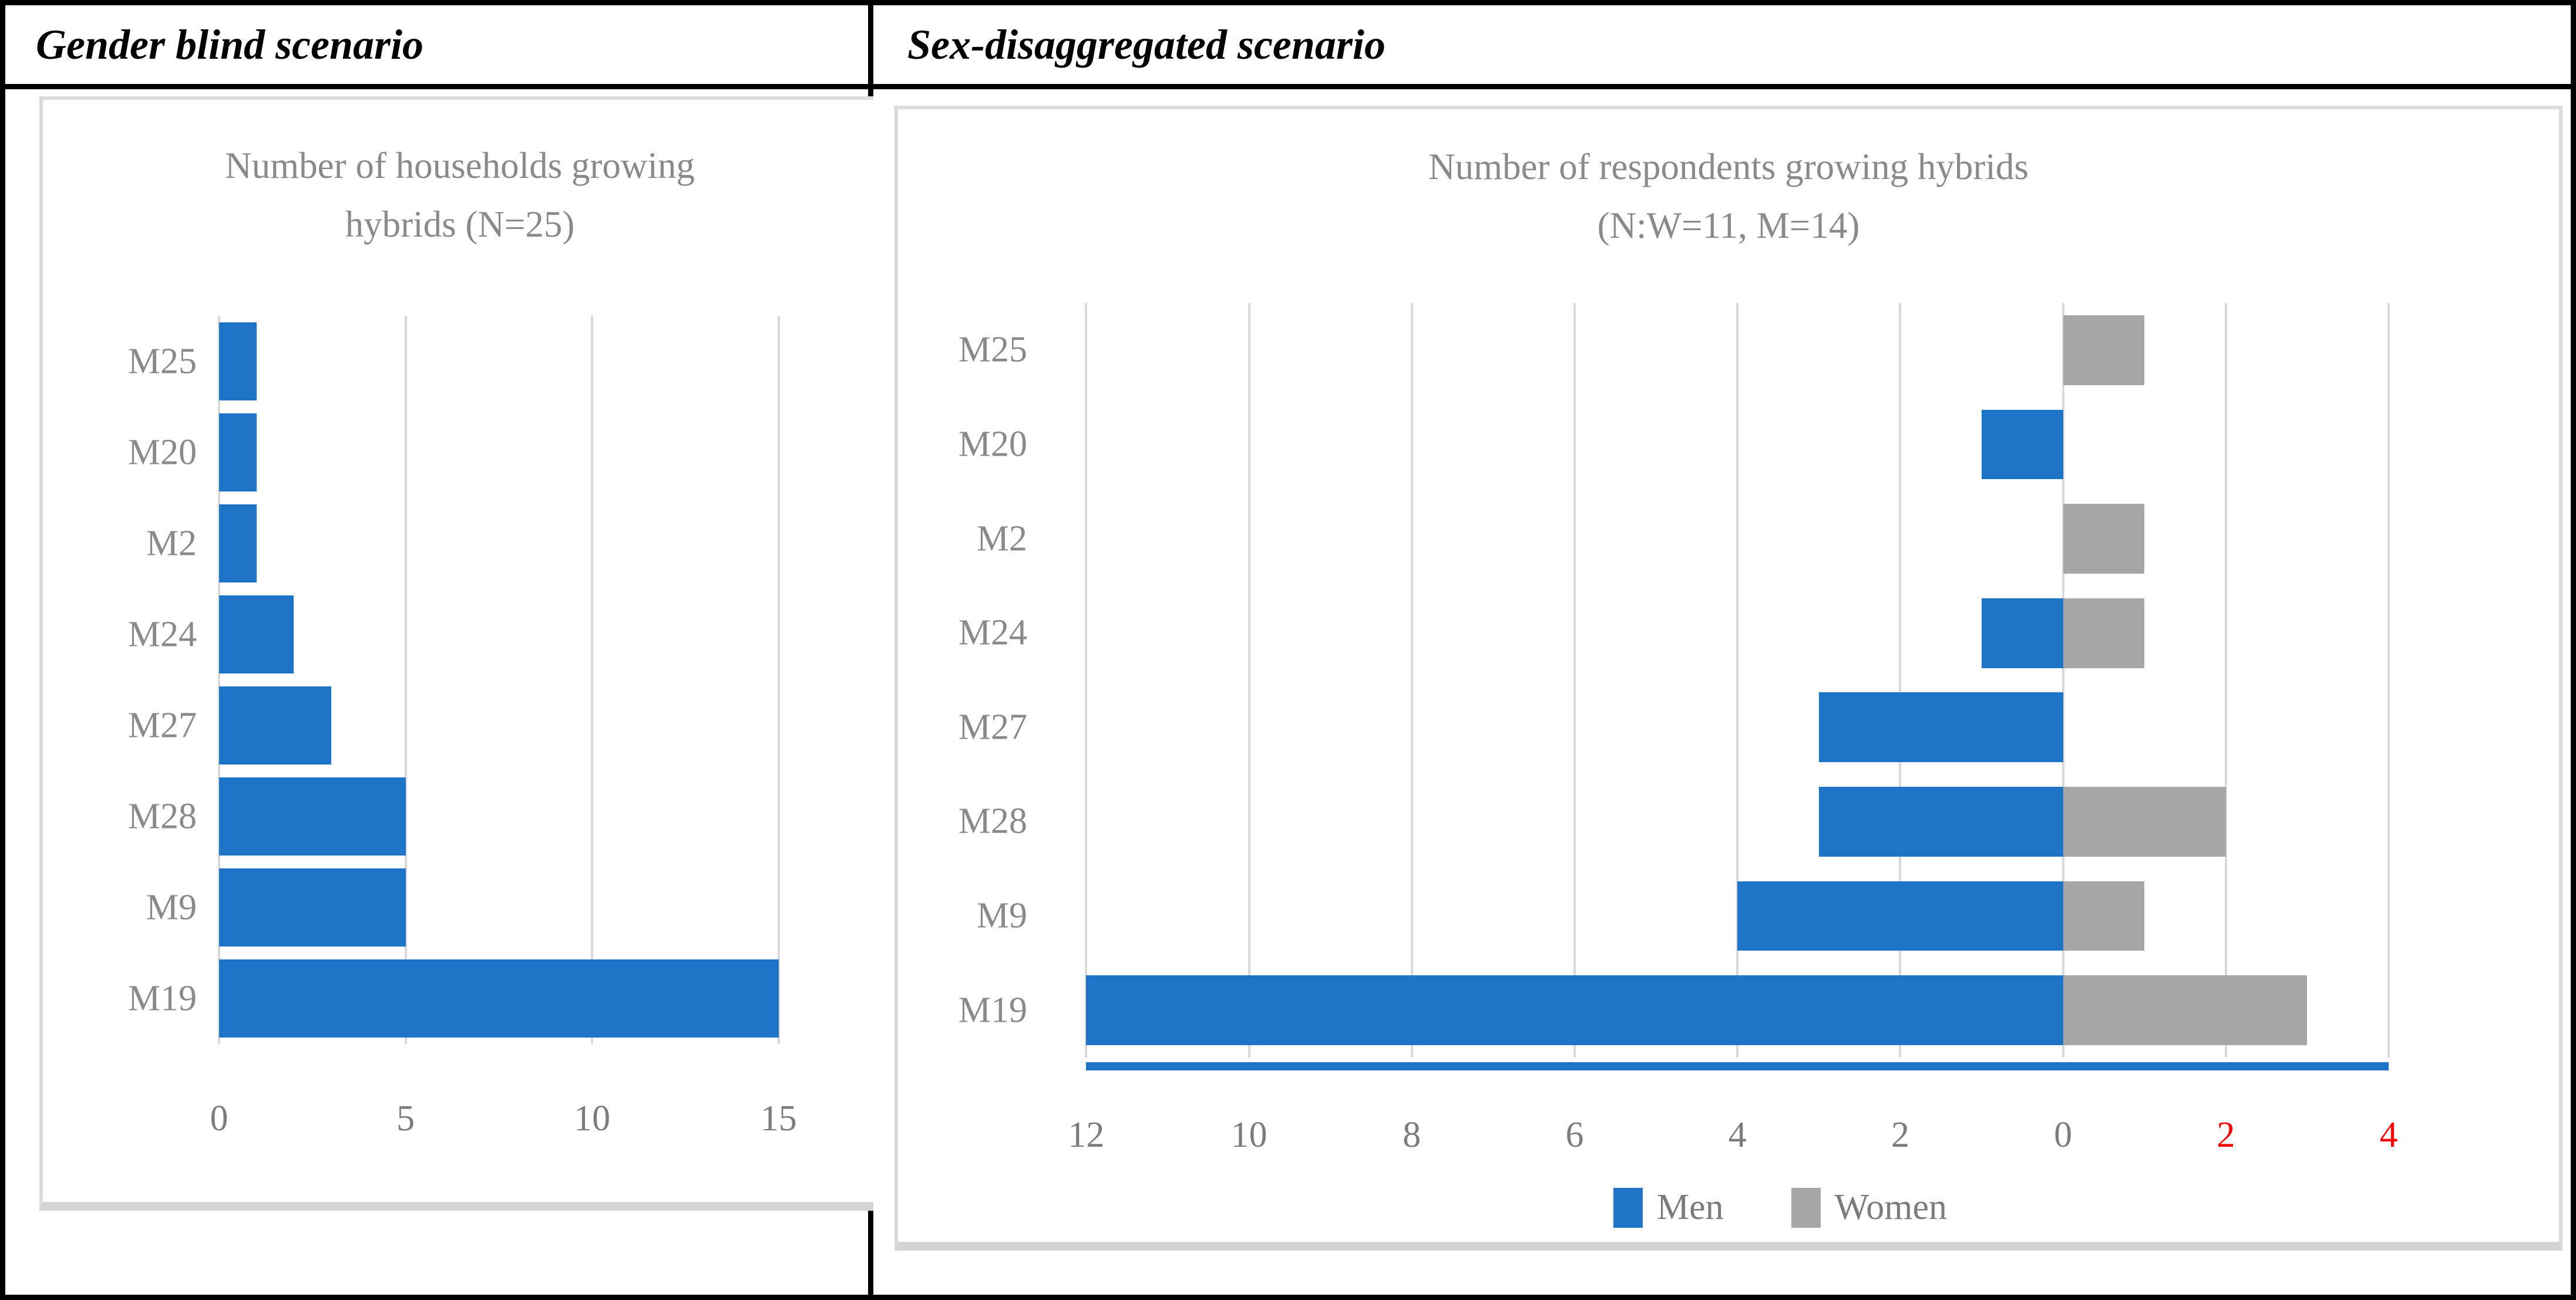 Image resolution: width=2576 pixels, height=1300 pixels. I want to click on legend-label-men: Men, so click(1690, 1207).